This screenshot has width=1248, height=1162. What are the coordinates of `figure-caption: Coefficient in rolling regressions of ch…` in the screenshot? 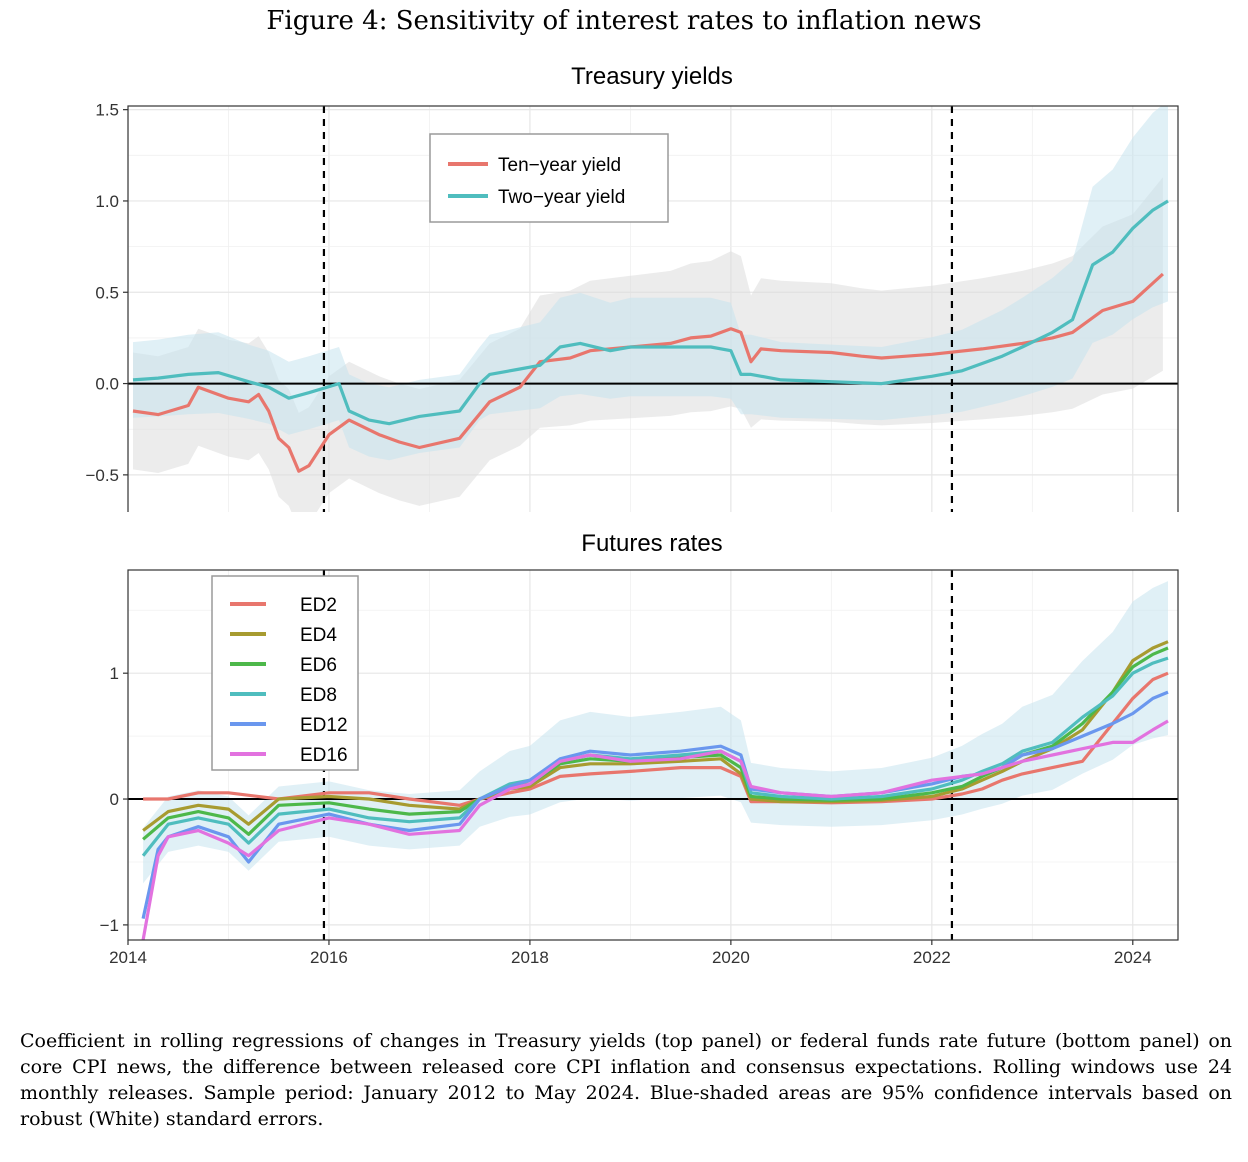 It's located at (626, 1080).